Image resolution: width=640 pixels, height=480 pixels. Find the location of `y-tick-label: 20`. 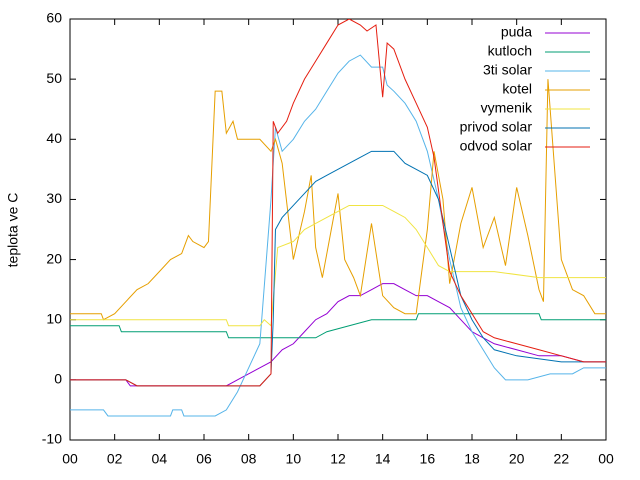

y-tick-label: 20 is located at coordinates (54, 258).